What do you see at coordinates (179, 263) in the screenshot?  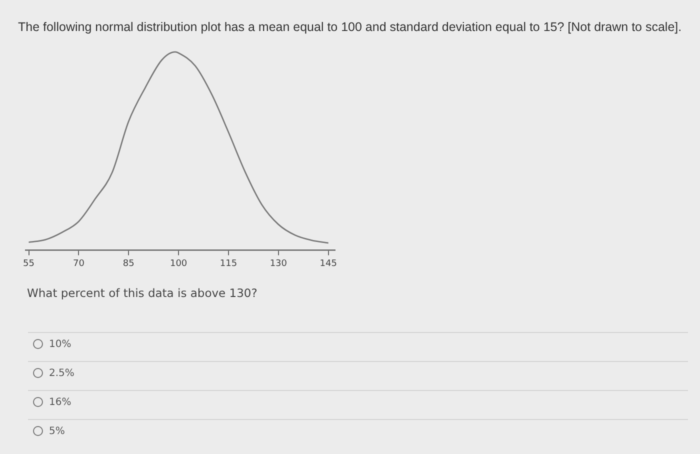 I see `x-tick-label: 100` at bounding box center [179, 263].